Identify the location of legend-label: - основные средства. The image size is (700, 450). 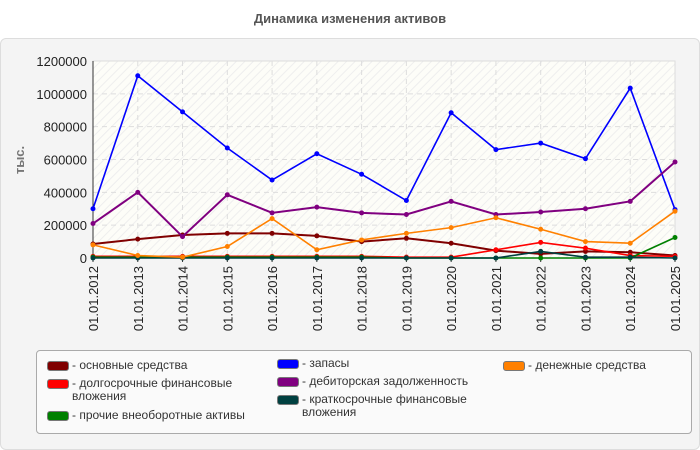
(130, 365).